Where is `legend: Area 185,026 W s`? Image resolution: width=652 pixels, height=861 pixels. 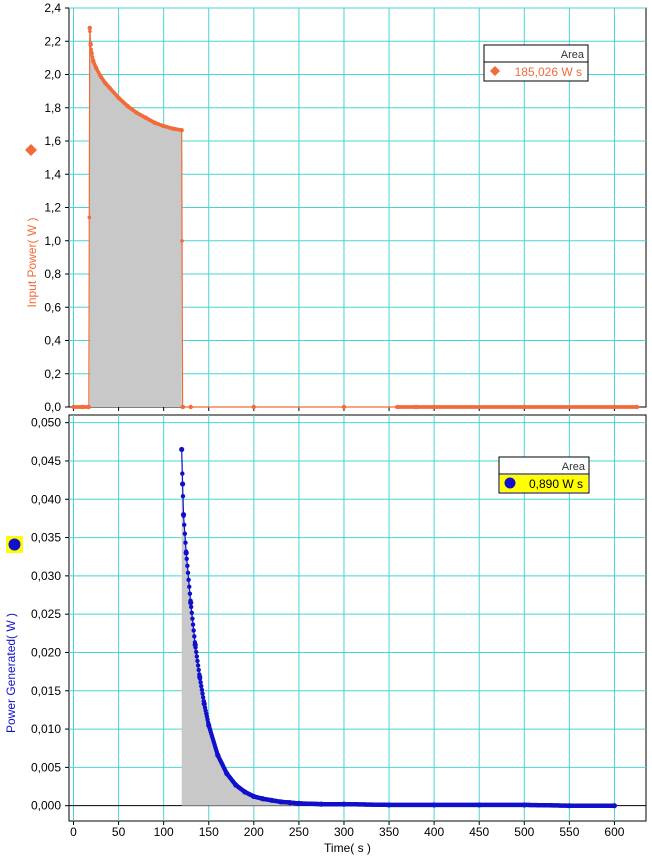
legend: Area 185,026 W s is located at coordinates (536, 63).